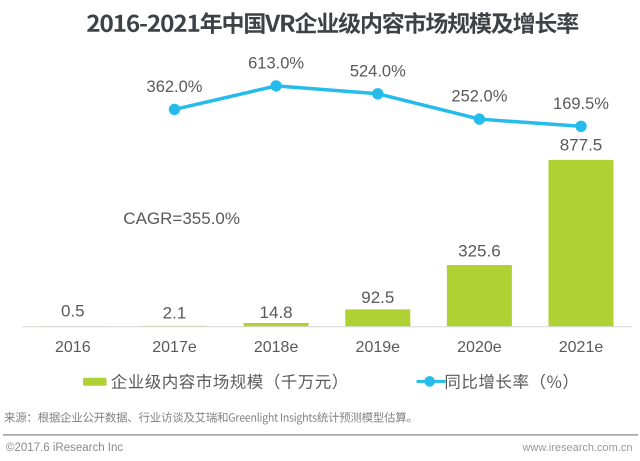  Describe the element at coordinates (174, 347) in the screenshot. I see `svg-text: 2017e` at that location.